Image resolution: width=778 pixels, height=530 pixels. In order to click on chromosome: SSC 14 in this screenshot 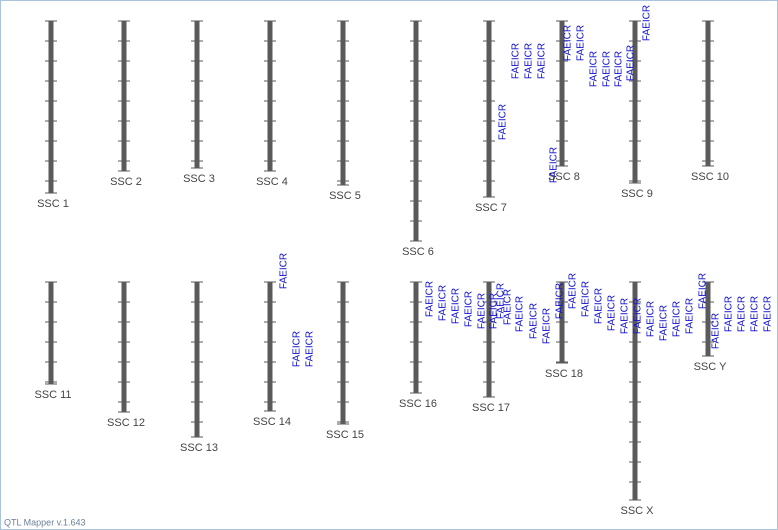, I will do `click(272, 354)`.